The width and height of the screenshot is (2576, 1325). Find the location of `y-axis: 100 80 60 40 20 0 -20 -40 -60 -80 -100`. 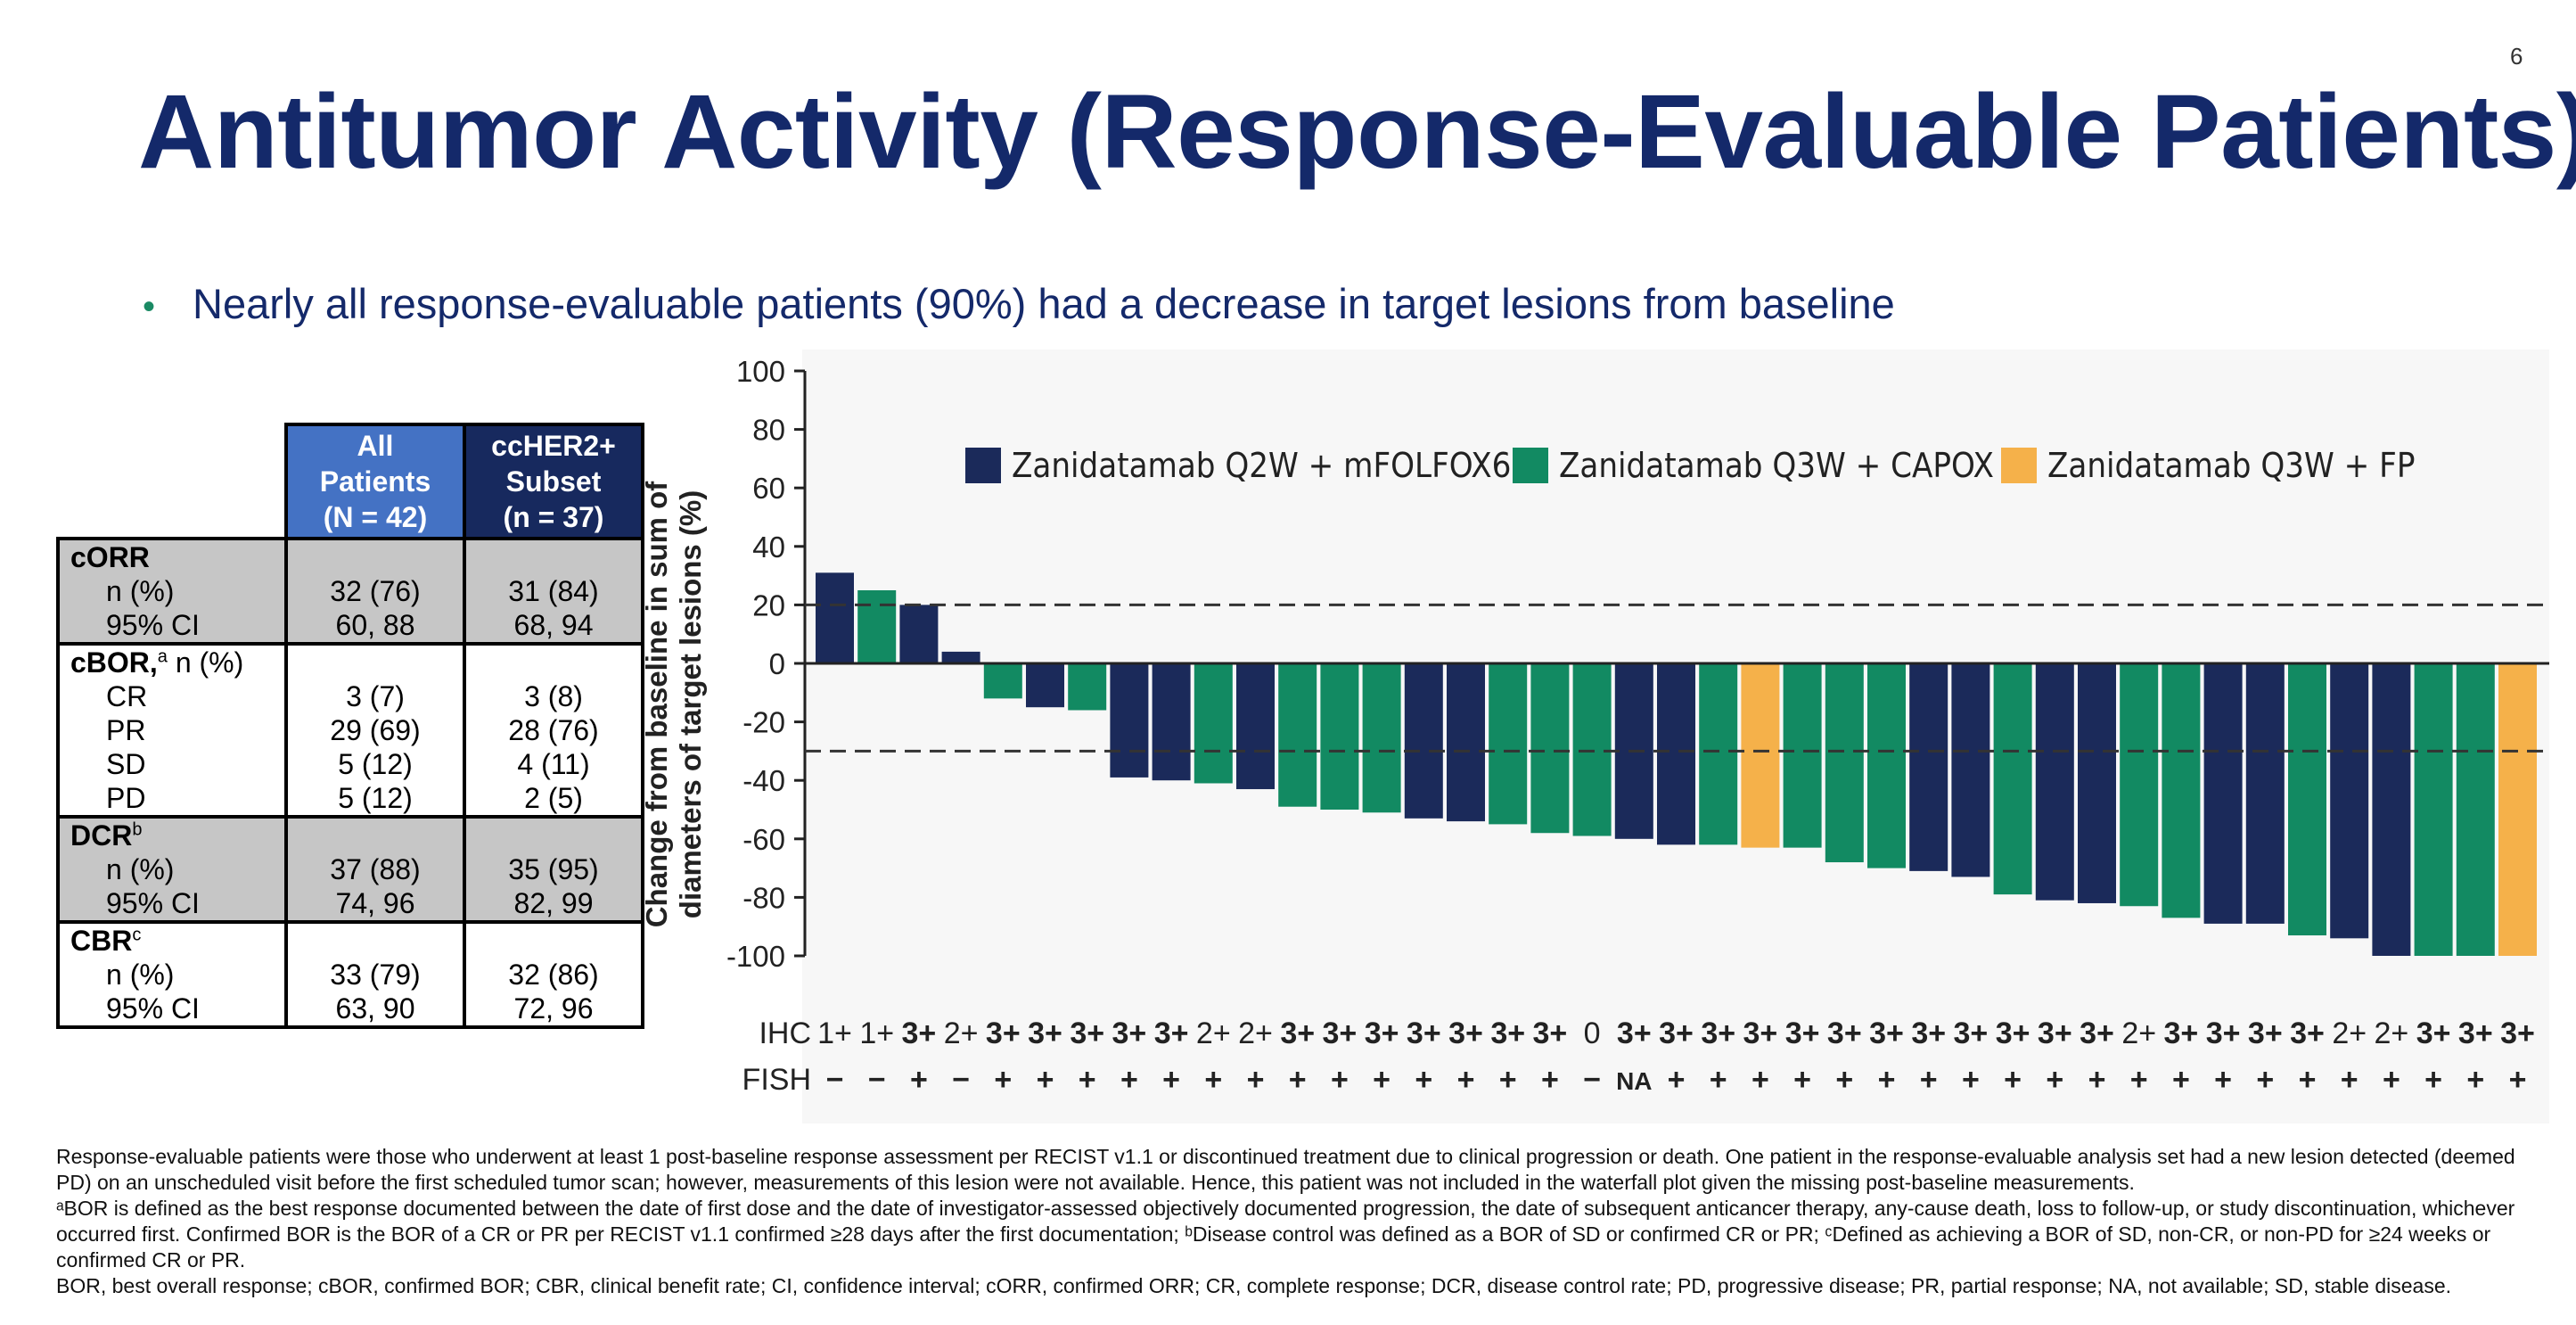

y-axis: 100 80 60 40 20 0 -20 -40 -60 -80 -100 is located at coordinates (767, 664).